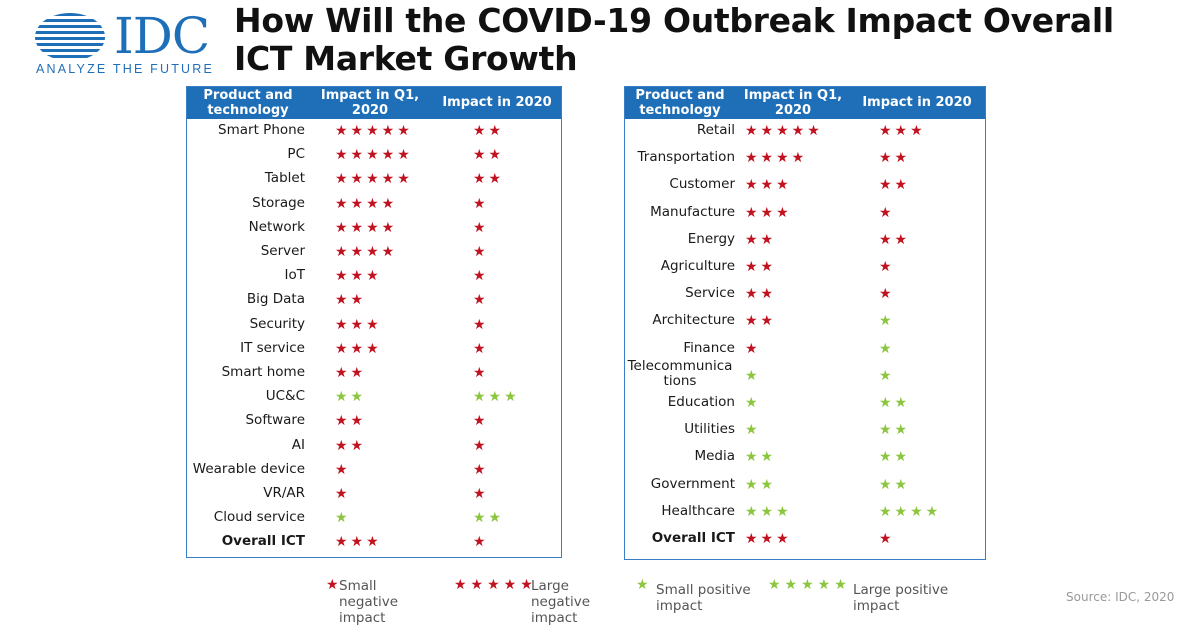 The height and width of the screenshot is (628, 1200). Describe the element at coordinates (248, 103) in the screenshot. I see `header-product: Product and technology` at that location.